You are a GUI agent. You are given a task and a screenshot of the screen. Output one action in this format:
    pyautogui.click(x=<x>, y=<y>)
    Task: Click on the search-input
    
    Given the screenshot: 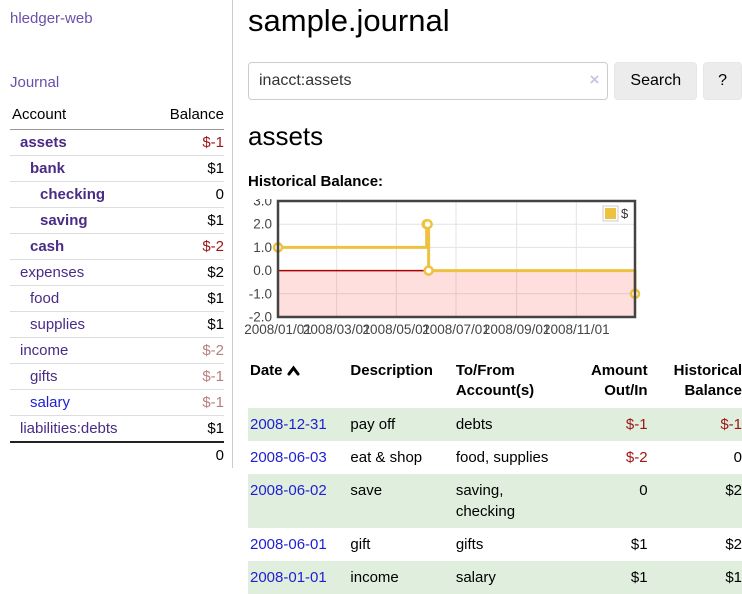 What is the action you would take?
    pyautogui.click(x=428, y=81)
    